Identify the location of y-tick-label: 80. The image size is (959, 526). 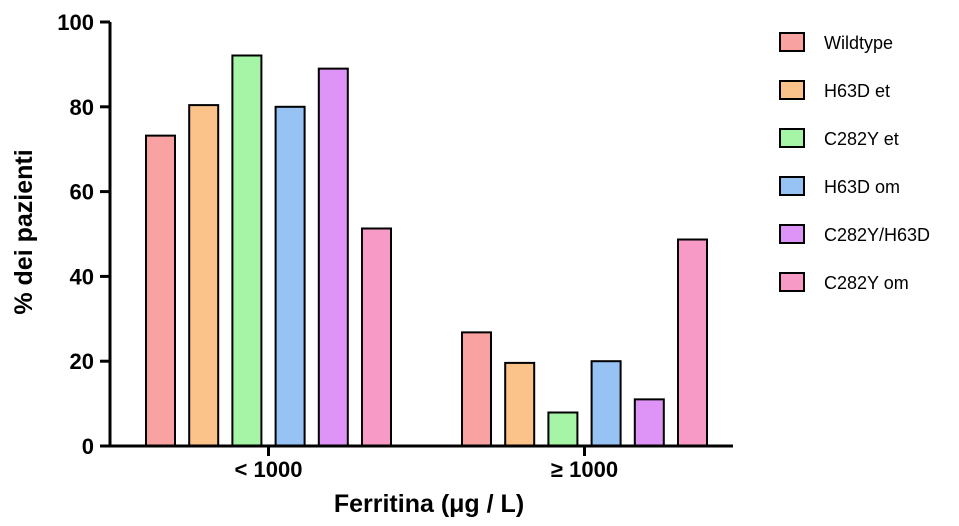
(82, 107).